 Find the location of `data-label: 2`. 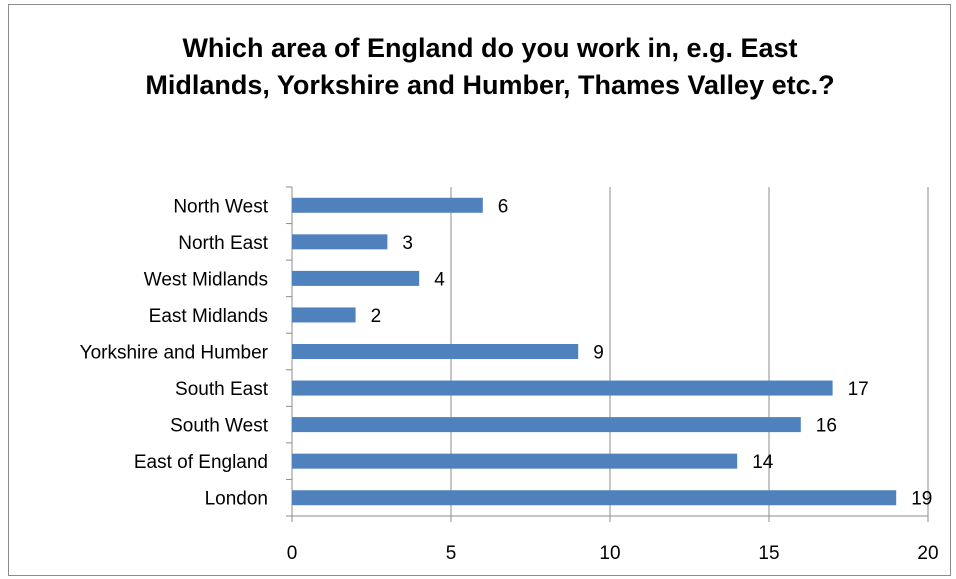

data-label: 2 is located at coordinates (376, 316).